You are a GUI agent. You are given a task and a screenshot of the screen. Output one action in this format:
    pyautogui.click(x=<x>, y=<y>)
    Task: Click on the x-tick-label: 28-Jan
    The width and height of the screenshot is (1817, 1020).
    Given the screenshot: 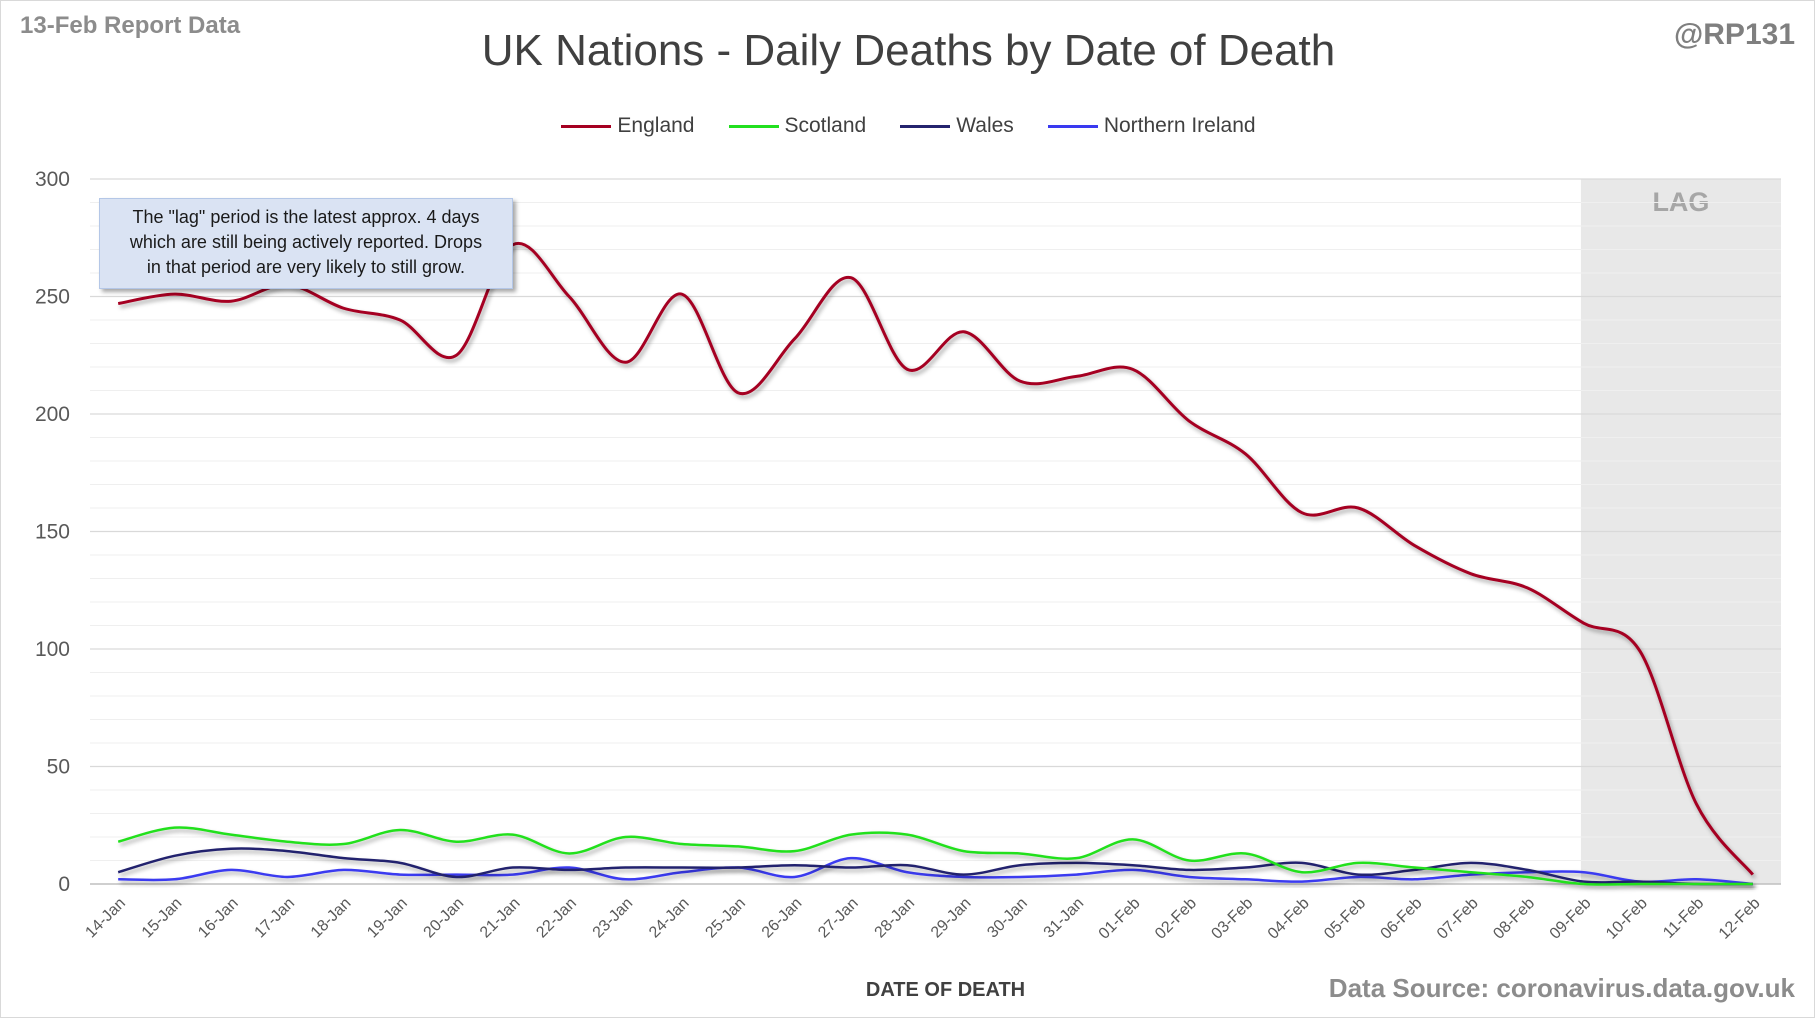 What is the action you would take?
    pyautogui.click(x=895, y=918)
    